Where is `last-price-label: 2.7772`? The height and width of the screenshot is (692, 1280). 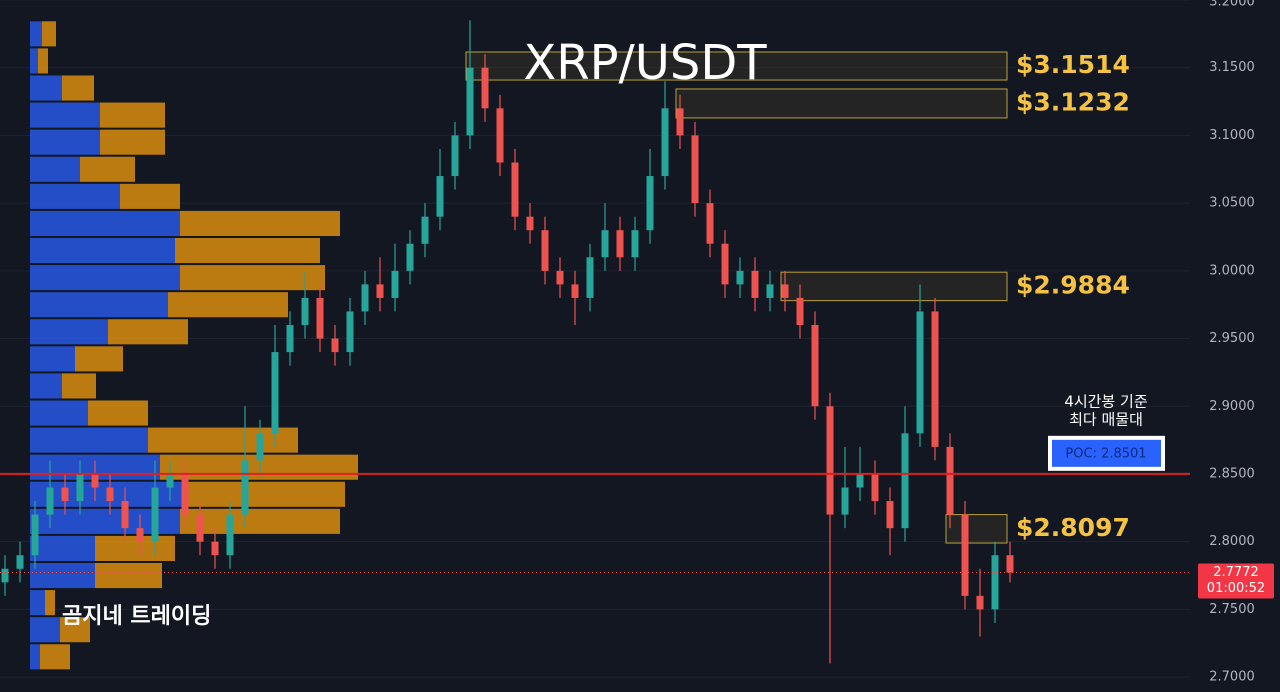 last-price-label: 2.7772 is located at coordinates (1236, 572).